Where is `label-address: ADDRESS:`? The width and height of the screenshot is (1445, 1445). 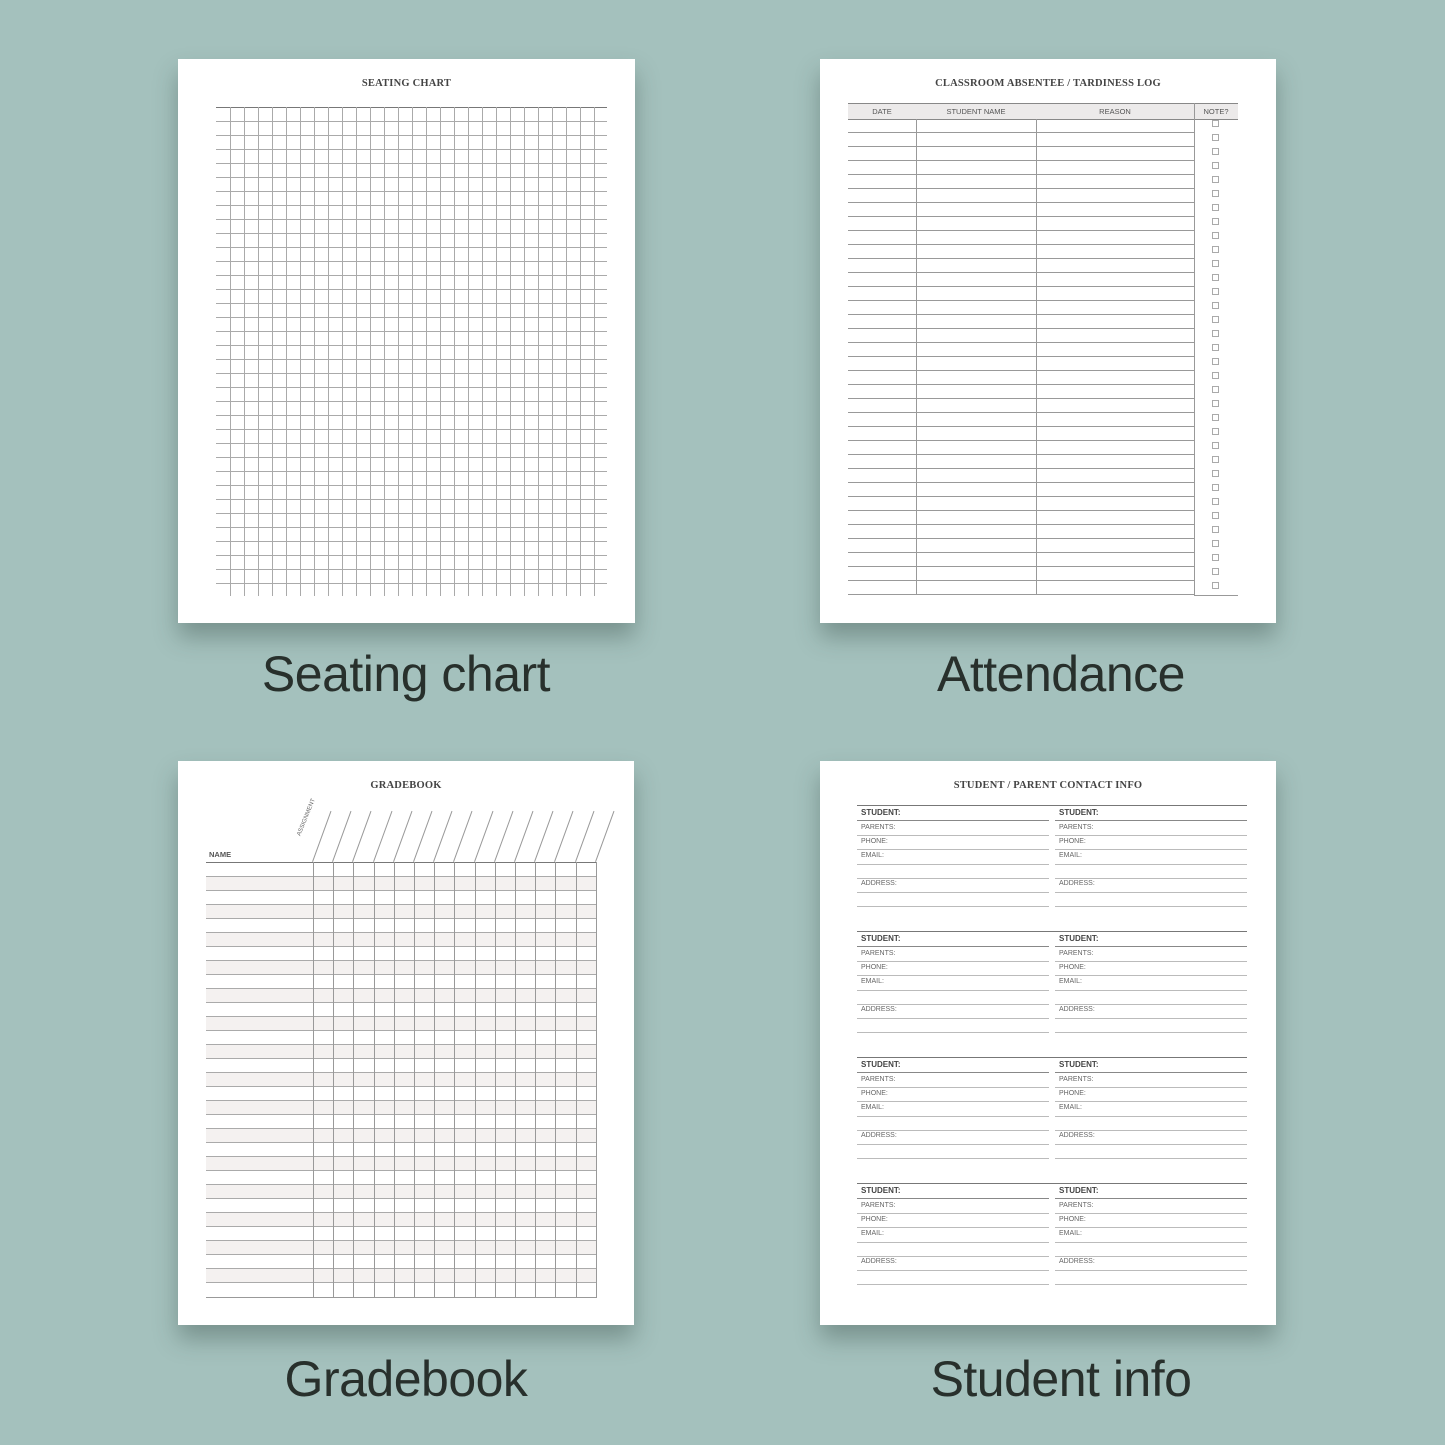
label-address: ADDRESS: is located at coordinates (1077, 883).